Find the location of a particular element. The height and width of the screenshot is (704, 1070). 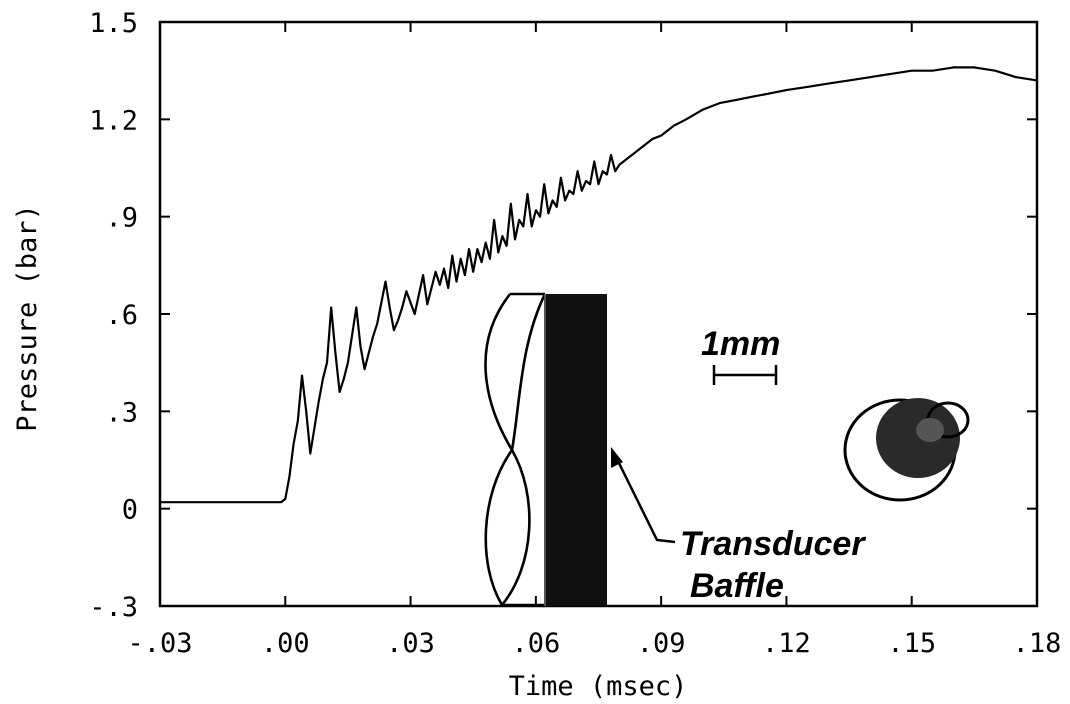

x-tick-label: .03 is located at coordinates (410, 643).